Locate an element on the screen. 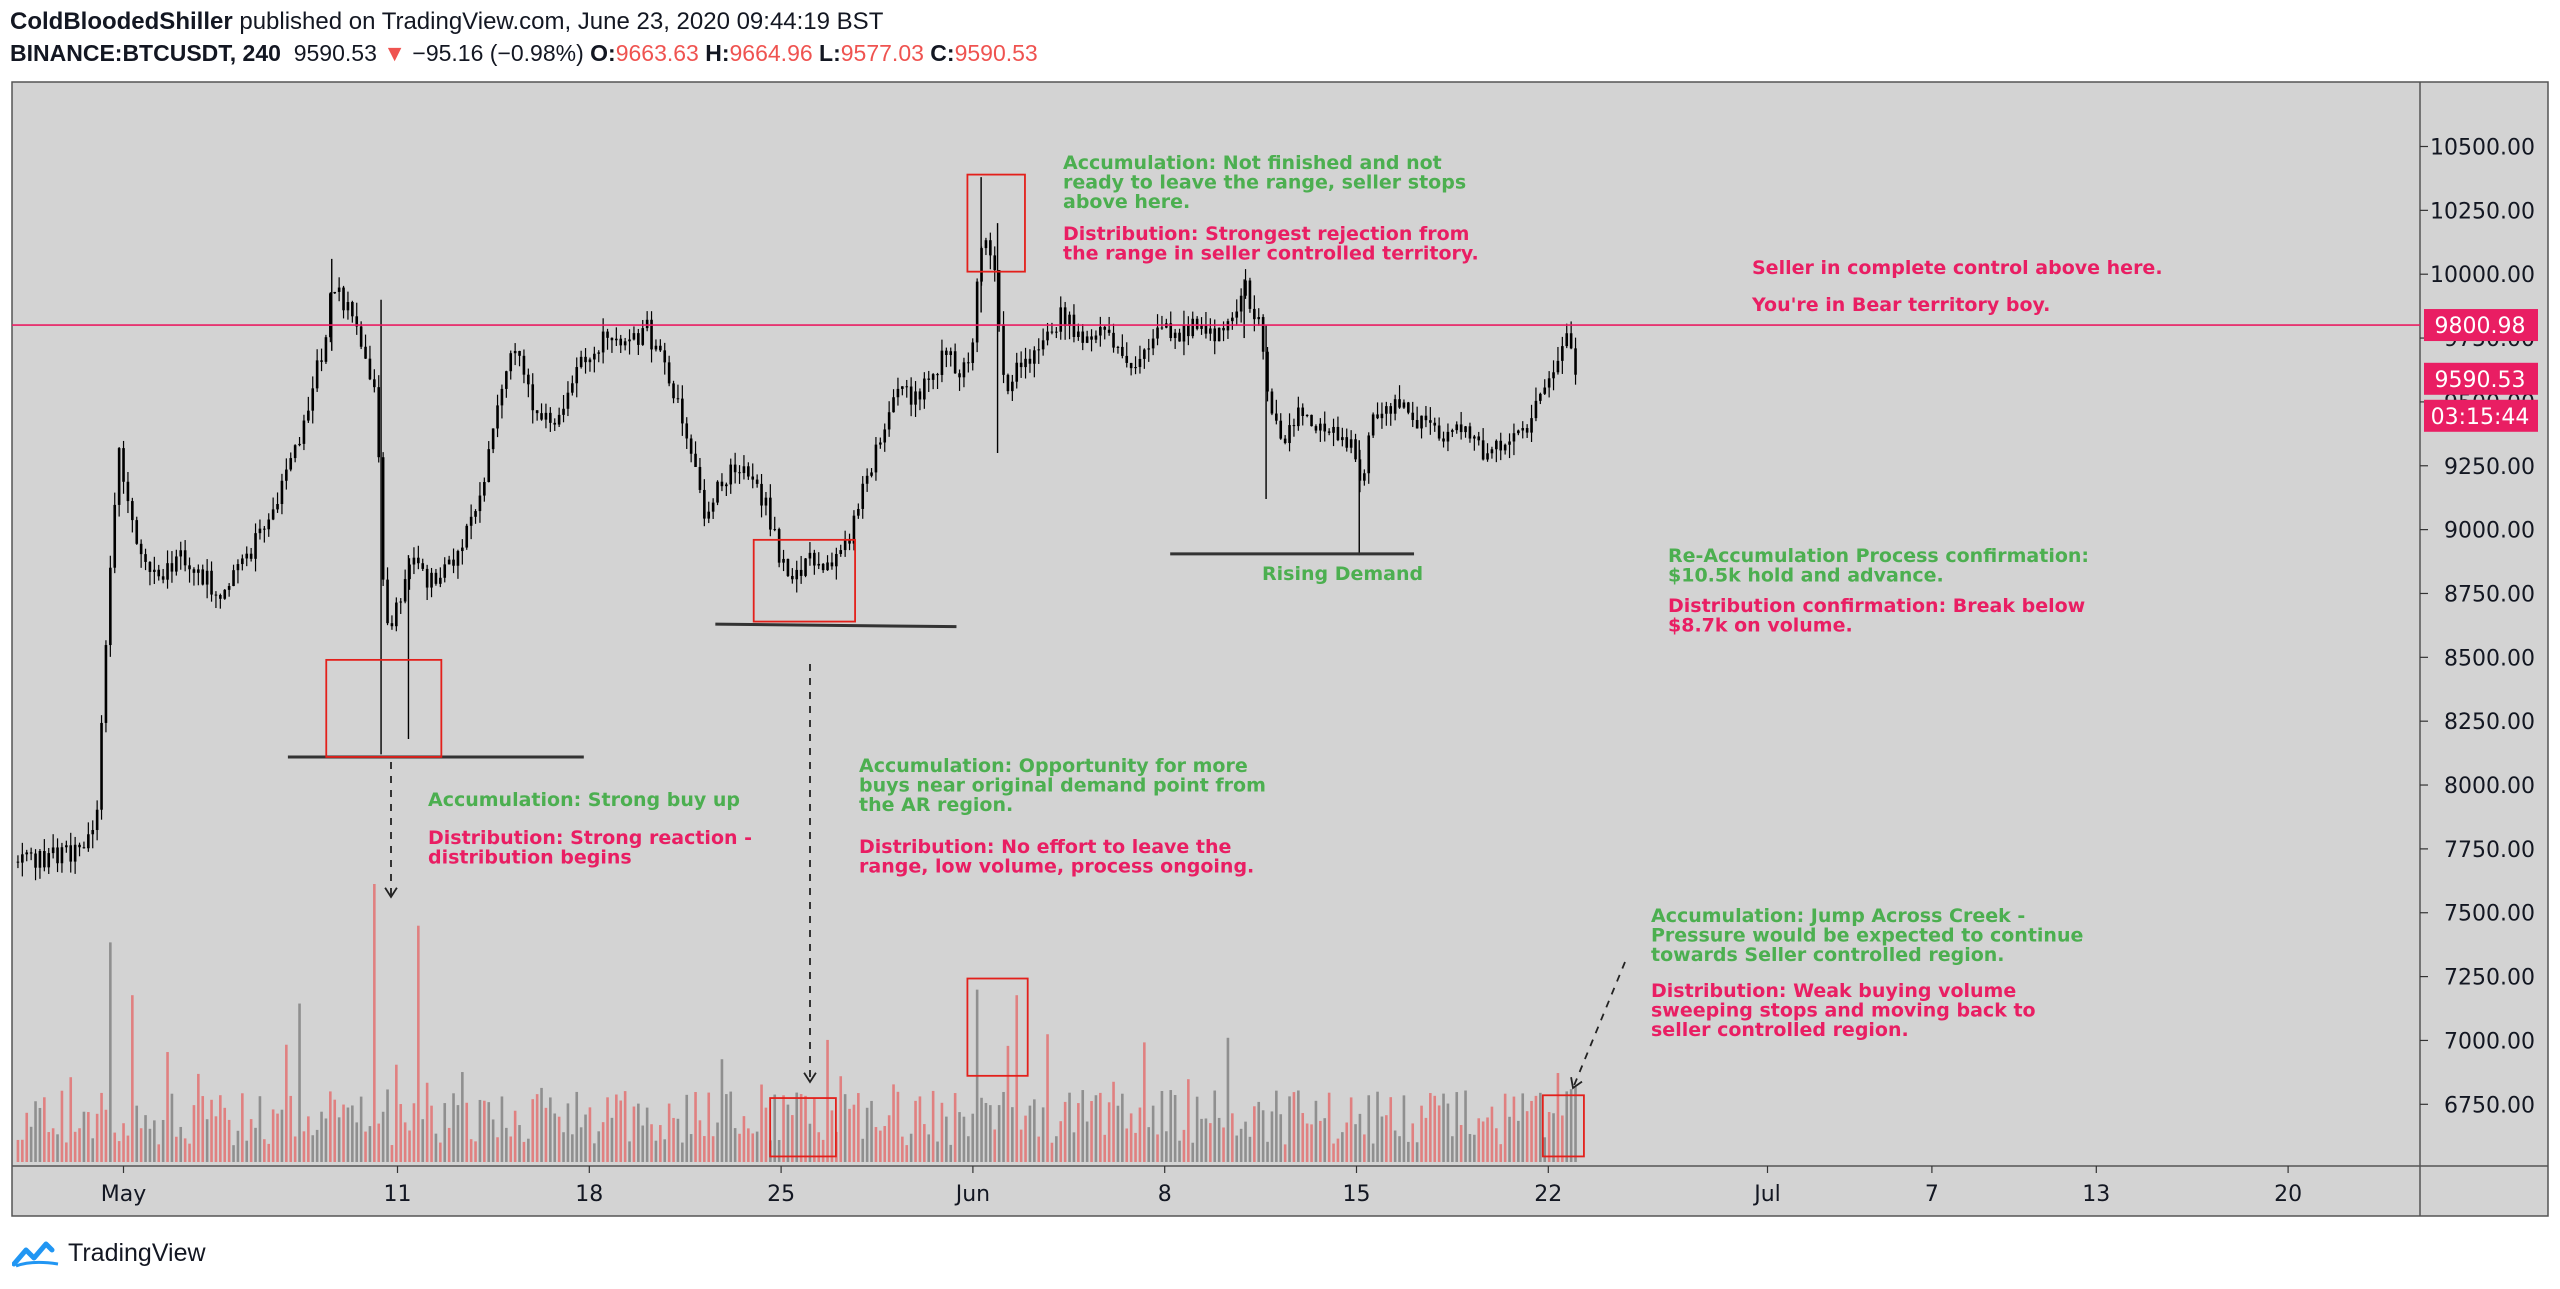  annotation-line: Accumulation: Strong buy up is located at coordinates (584, 800).